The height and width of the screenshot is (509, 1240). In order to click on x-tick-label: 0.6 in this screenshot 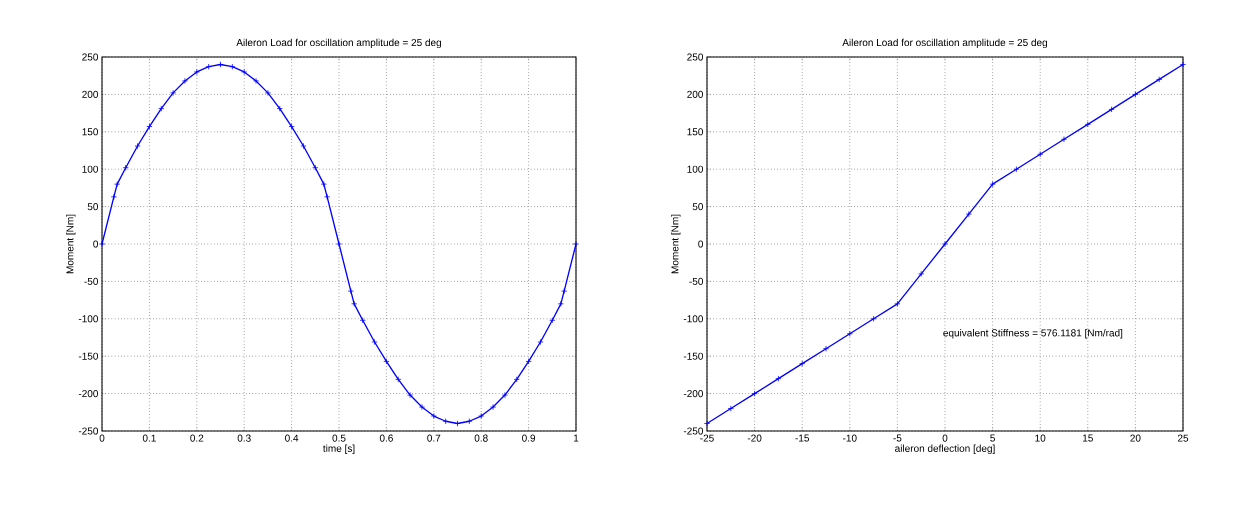, I will do `click(386, 438)`.